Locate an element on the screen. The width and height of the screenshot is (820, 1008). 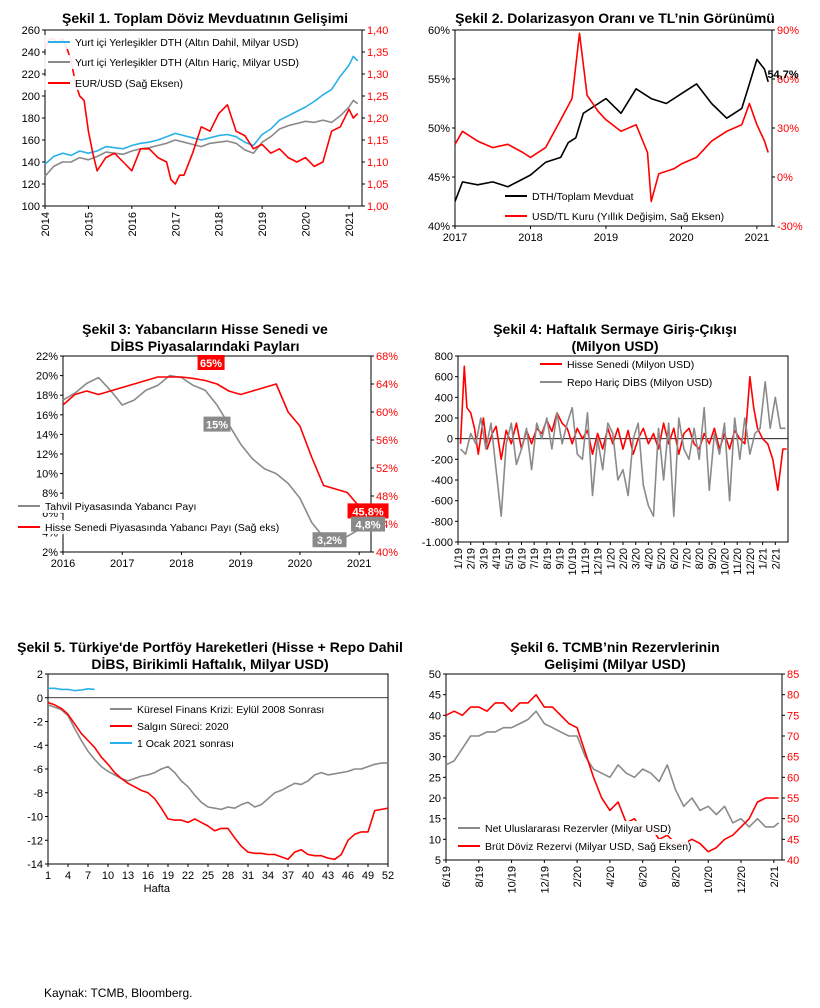
legend-label: Küresel Finans Krizi: Eylül 2008 Sonrası is located at coordinates (230, 710).